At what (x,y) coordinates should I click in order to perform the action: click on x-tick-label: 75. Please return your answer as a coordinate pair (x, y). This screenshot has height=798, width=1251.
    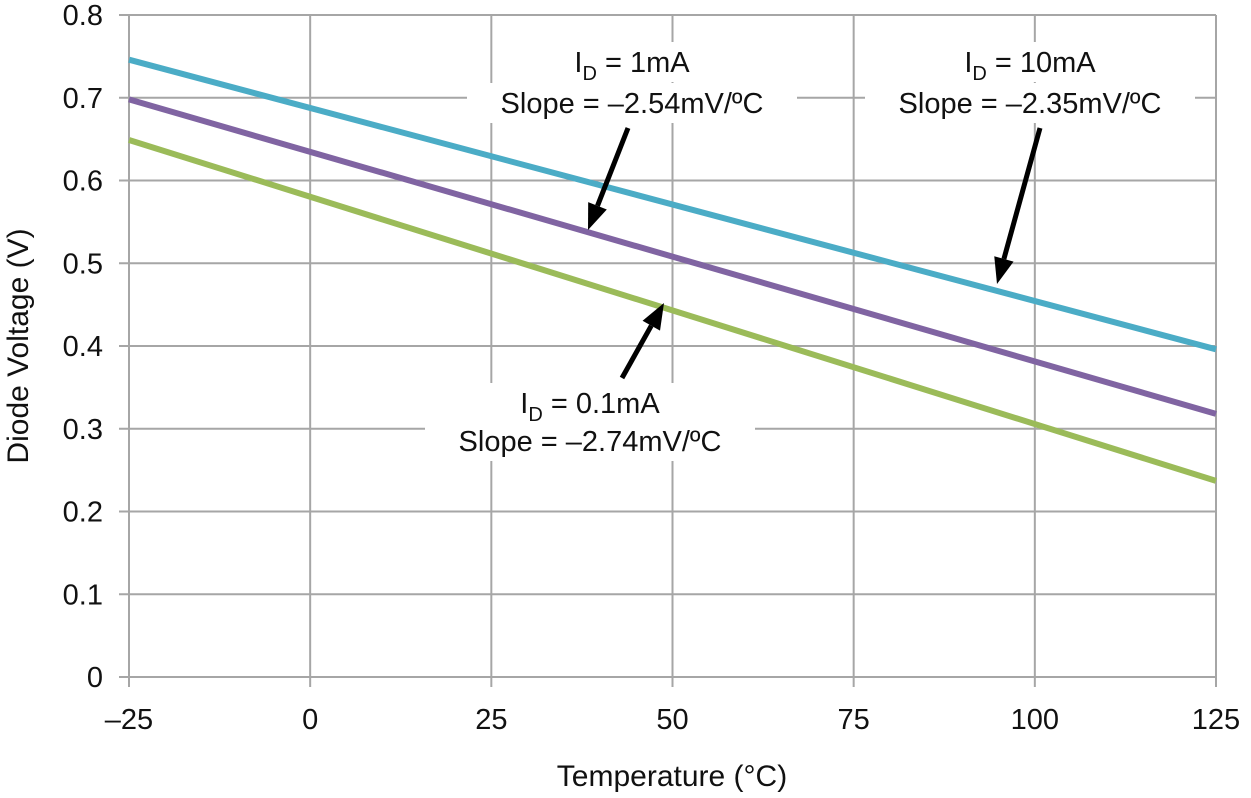
    Looking at the image, I should click on (854, 720).